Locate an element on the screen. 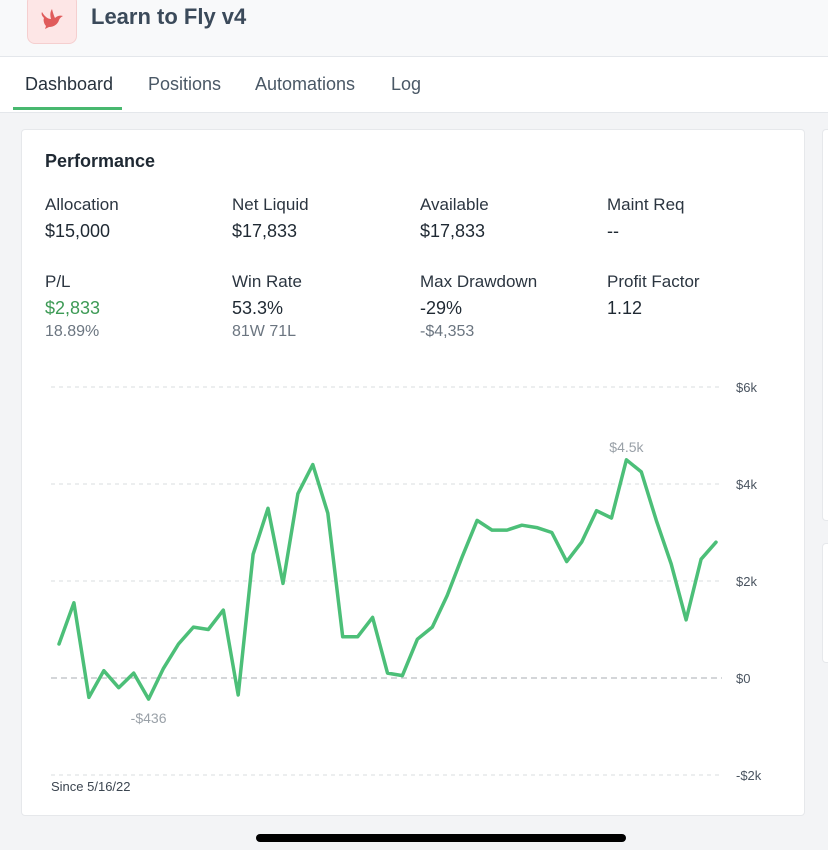 Image resolution: width=828 pixels, height=850 pixels. stat-allocation: Allocation $15,000 is located at coordinates (82, 218).